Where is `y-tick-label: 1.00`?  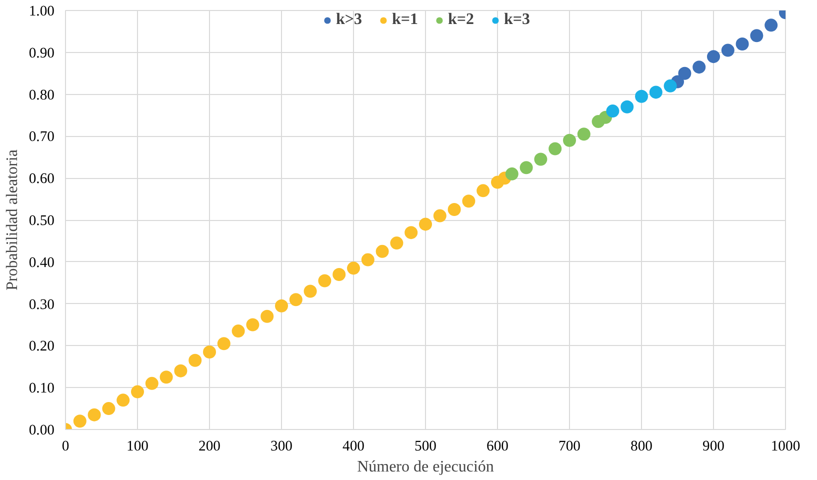
y-tick-label: 1.00 is located at coordinates (41, 12).